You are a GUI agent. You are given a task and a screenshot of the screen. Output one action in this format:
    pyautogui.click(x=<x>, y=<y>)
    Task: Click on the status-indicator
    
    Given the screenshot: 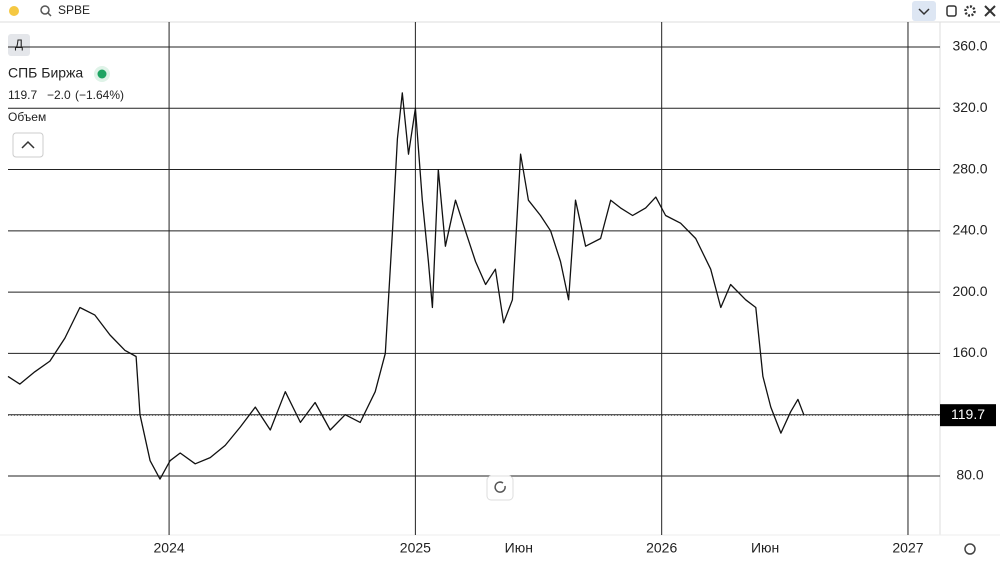 What is the action you would take?
    pyautogui.click(x=102, y=74)
    